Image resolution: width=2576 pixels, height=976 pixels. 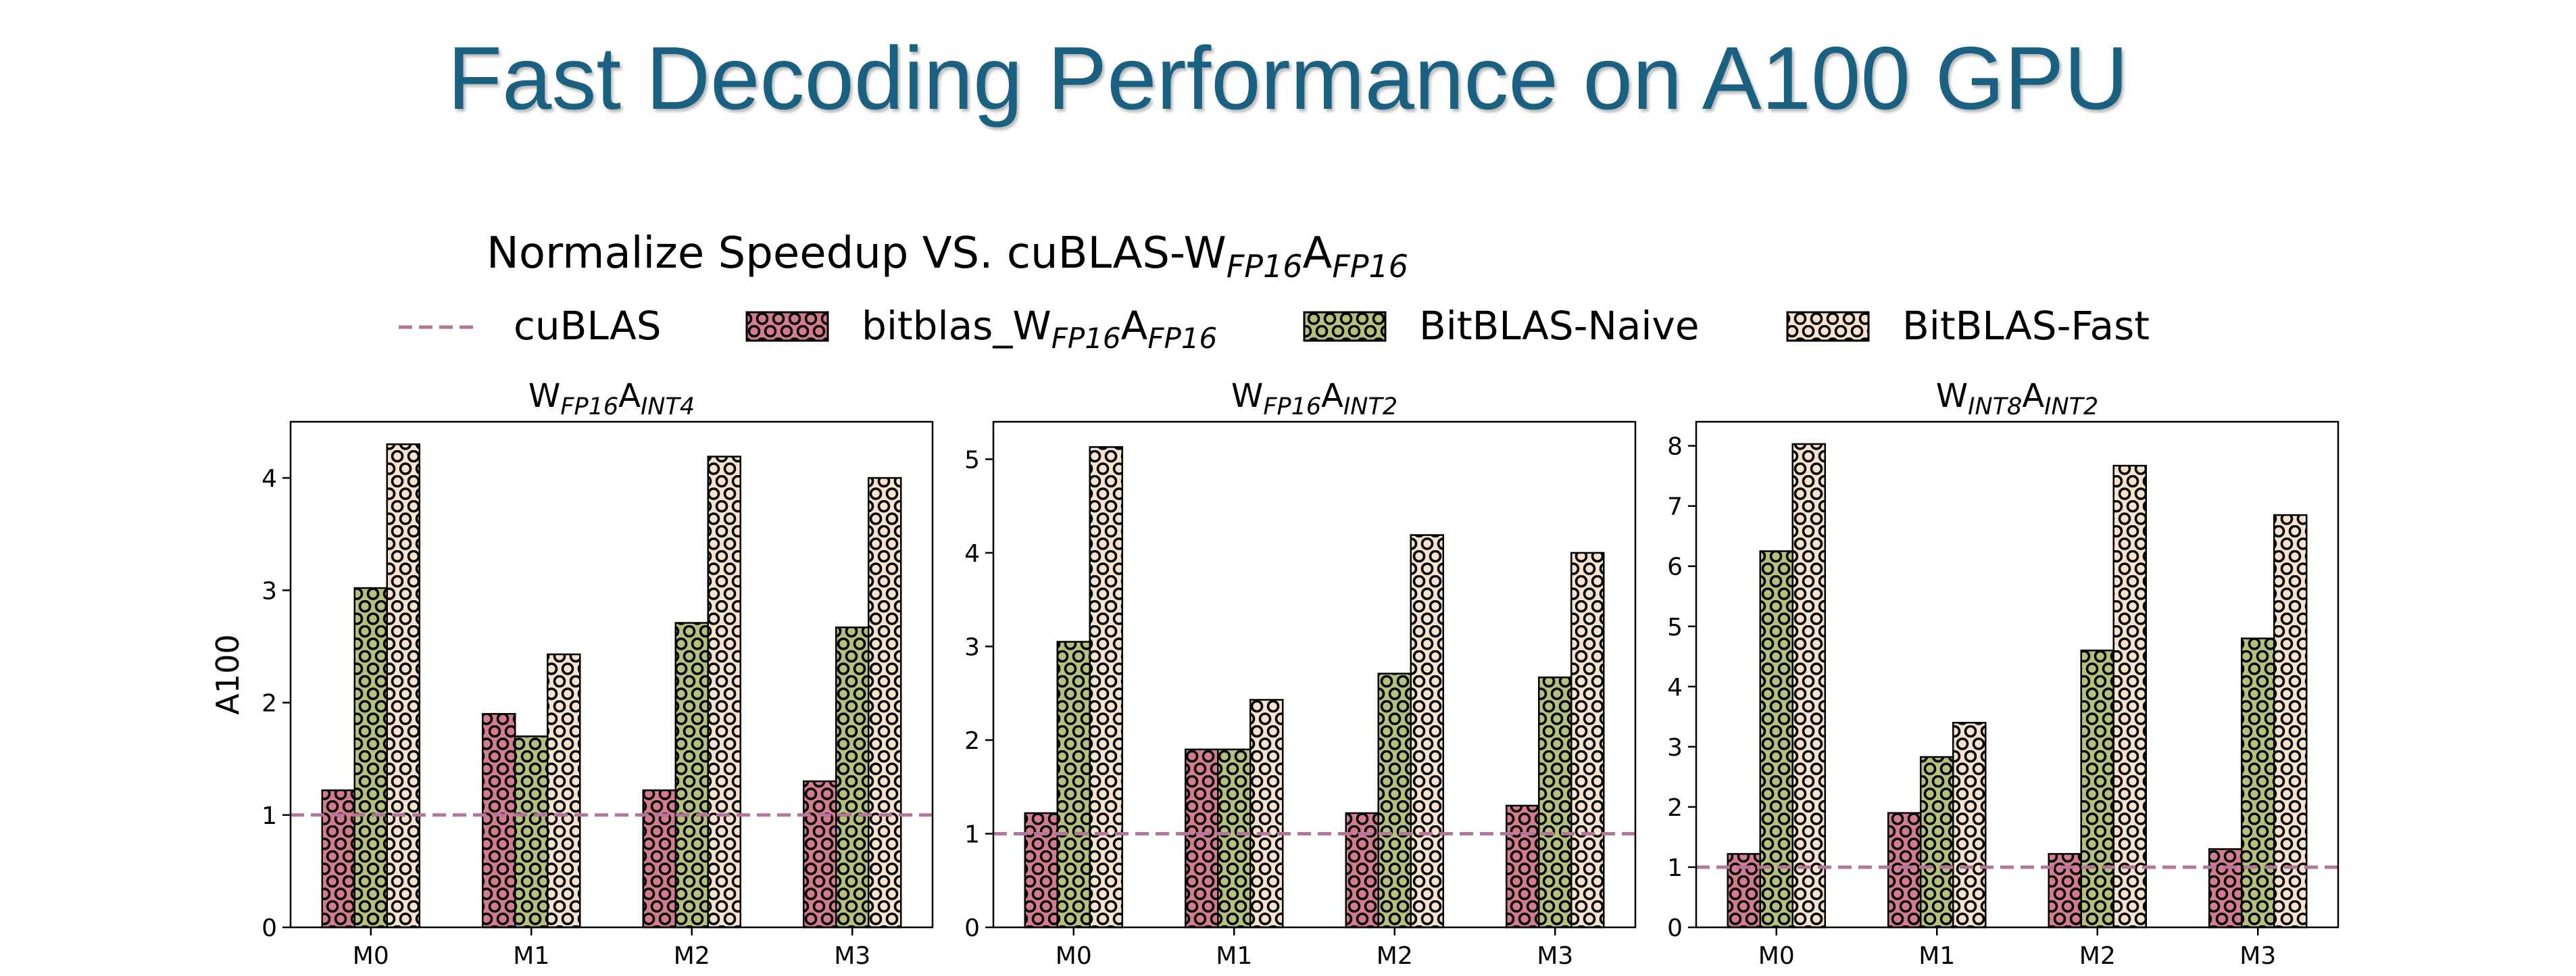 I want to click on subplot-title: WFP16AINT4, so click(x=611, y=398).